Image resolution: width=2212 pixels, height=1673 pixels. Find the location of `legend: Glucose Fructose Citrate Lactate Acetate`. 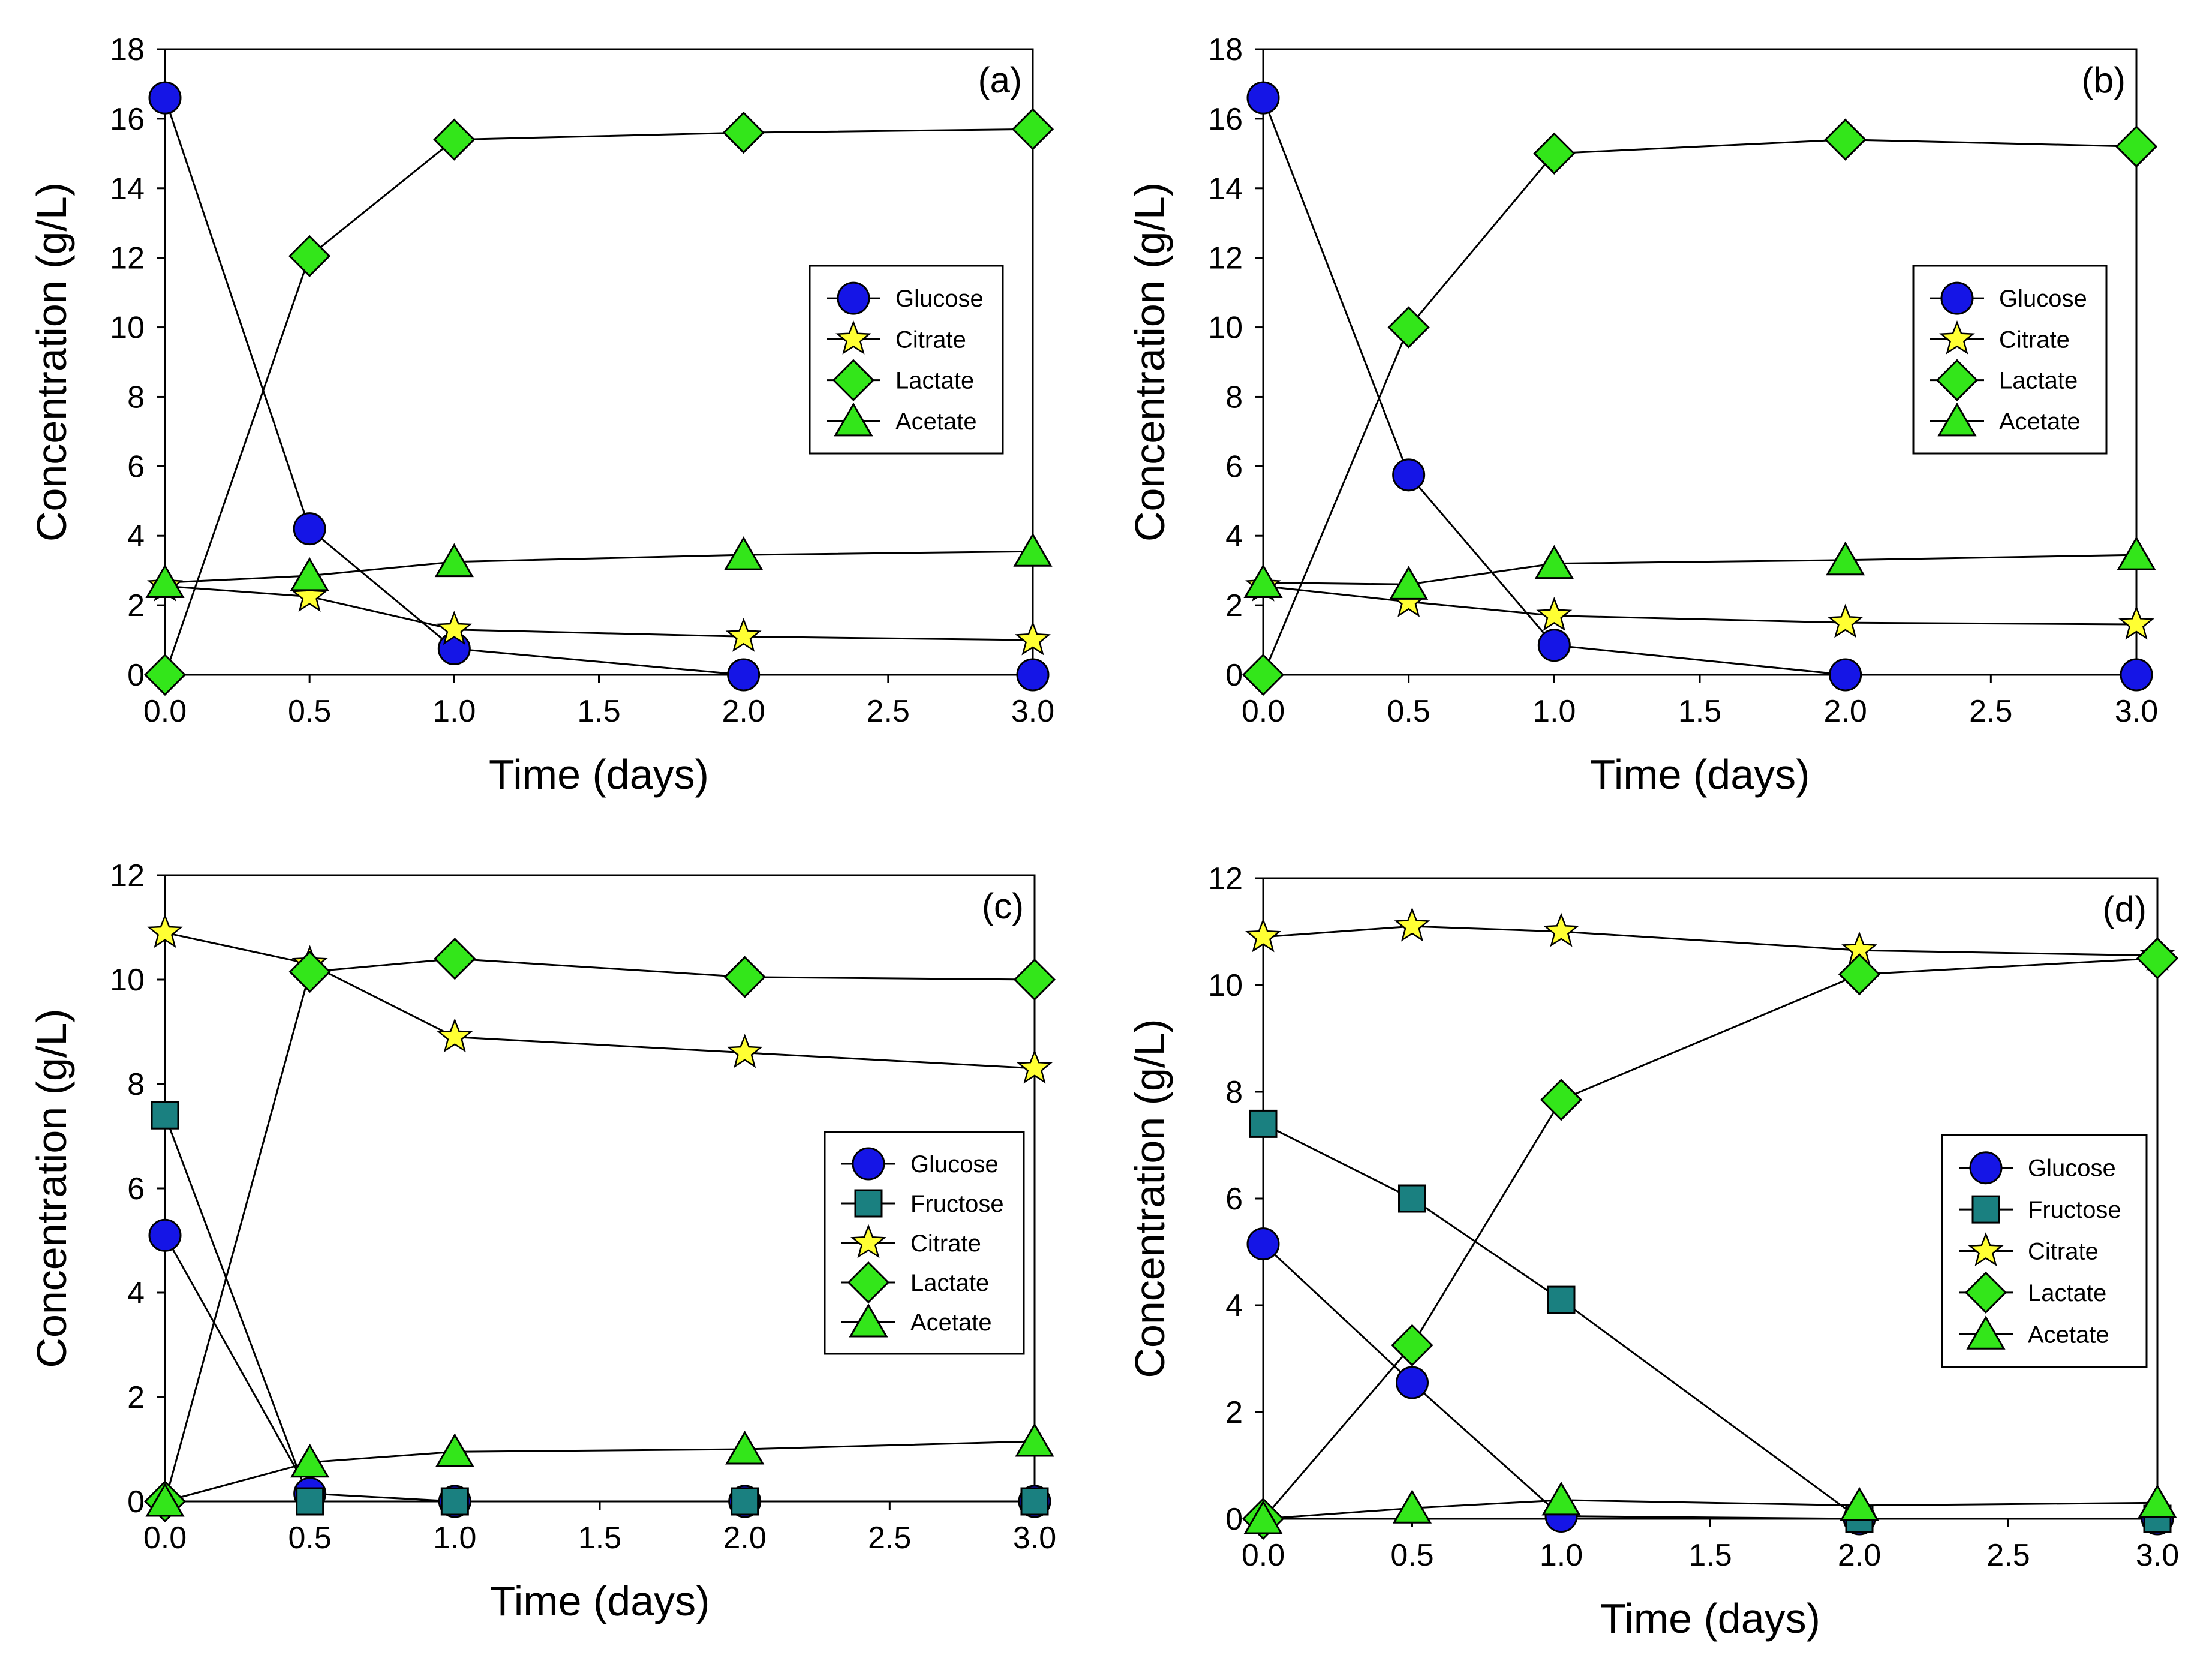

legend: Glucose Fructose Citrate Lactate Acetate is located at coordinates (924, 1243).